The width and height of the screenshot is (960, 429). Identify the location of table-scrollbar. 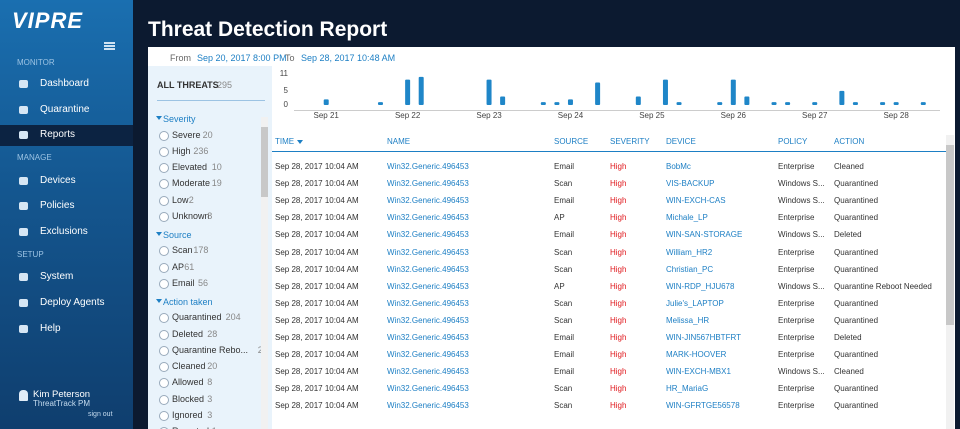
(950, 282).